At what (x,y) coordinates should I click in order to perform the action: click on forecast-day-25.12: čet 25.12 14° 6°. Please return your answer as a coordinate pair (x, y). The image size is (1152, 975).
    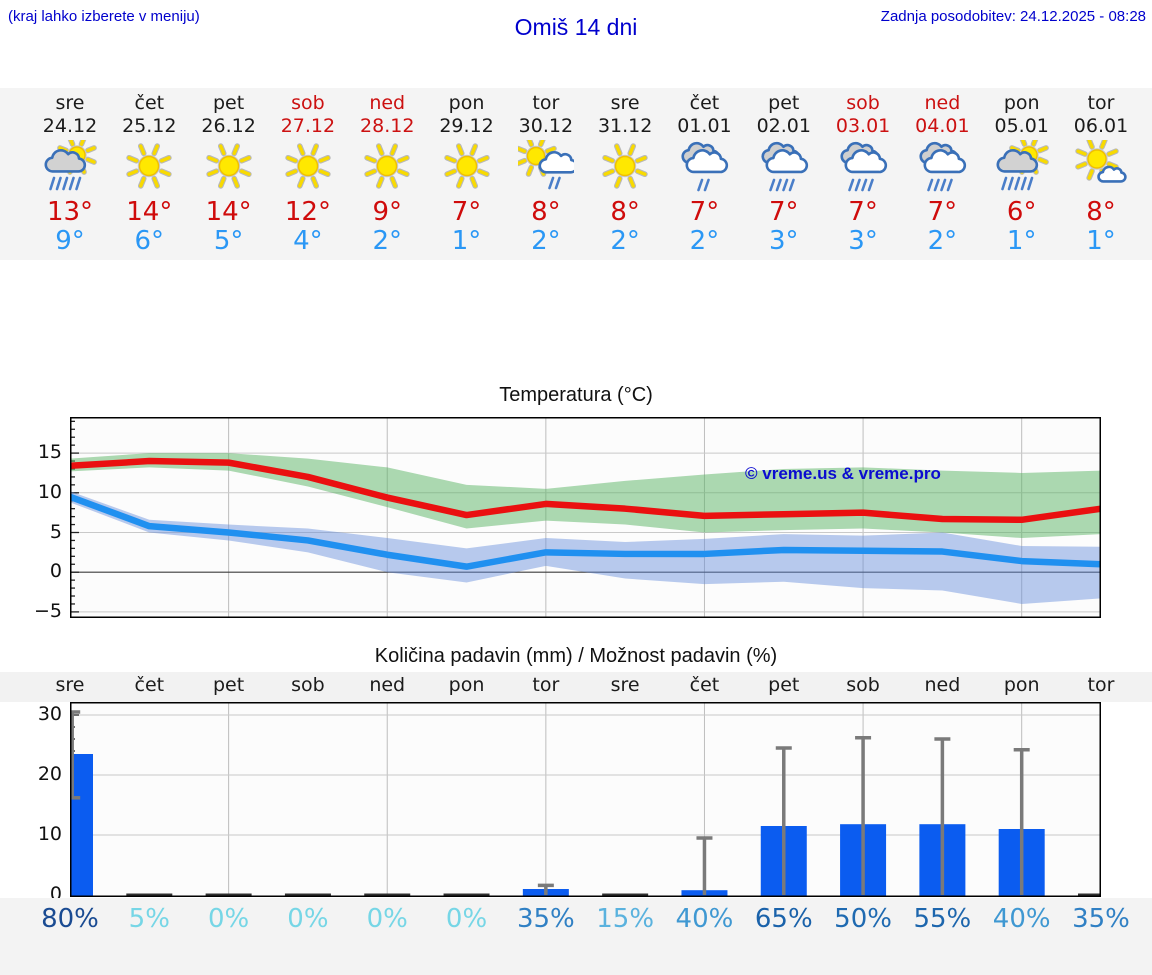
    Looking at the image, I should click on (149, 174).